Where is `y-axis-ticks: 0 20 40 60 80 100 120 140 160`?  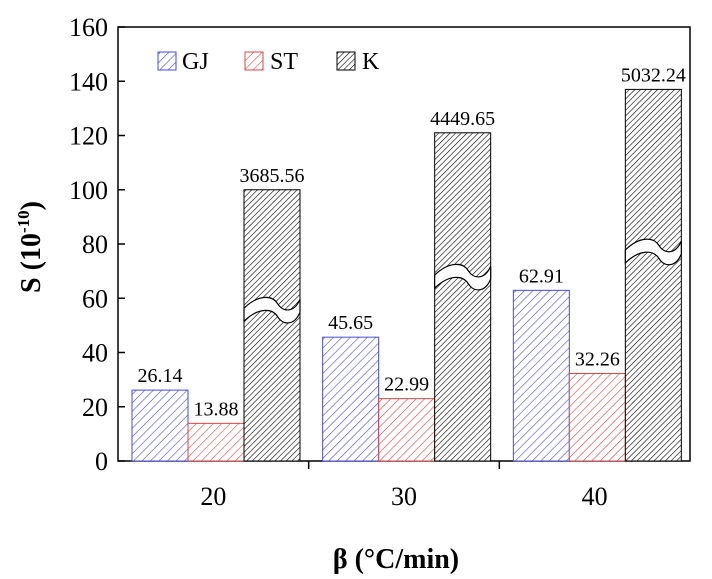
y-axis-ticks: 0 20 40 60 80 100 120 140 160 is located at coordinates (97, 244).